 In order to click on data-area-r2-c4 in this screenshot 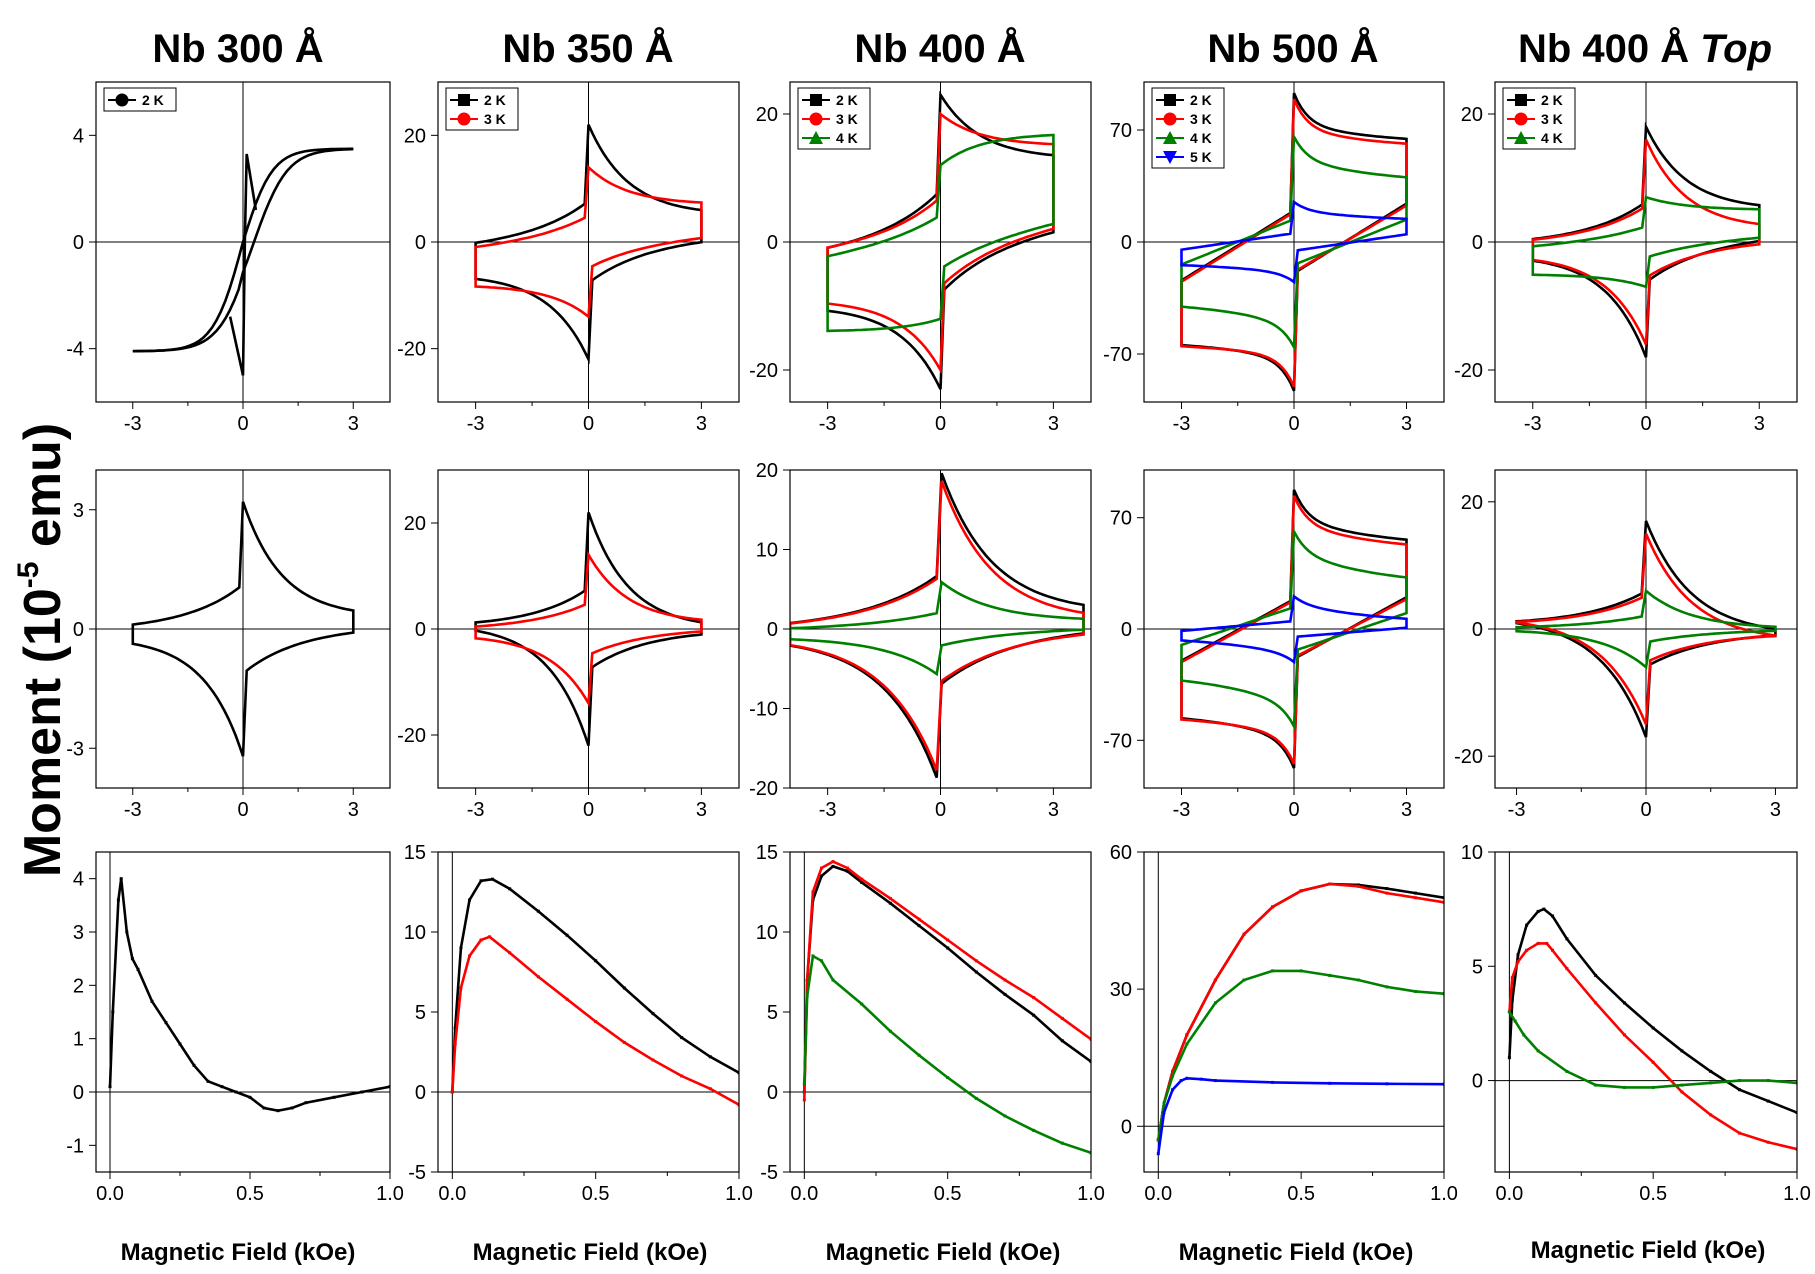, I will do `click(1652, 1029)`.